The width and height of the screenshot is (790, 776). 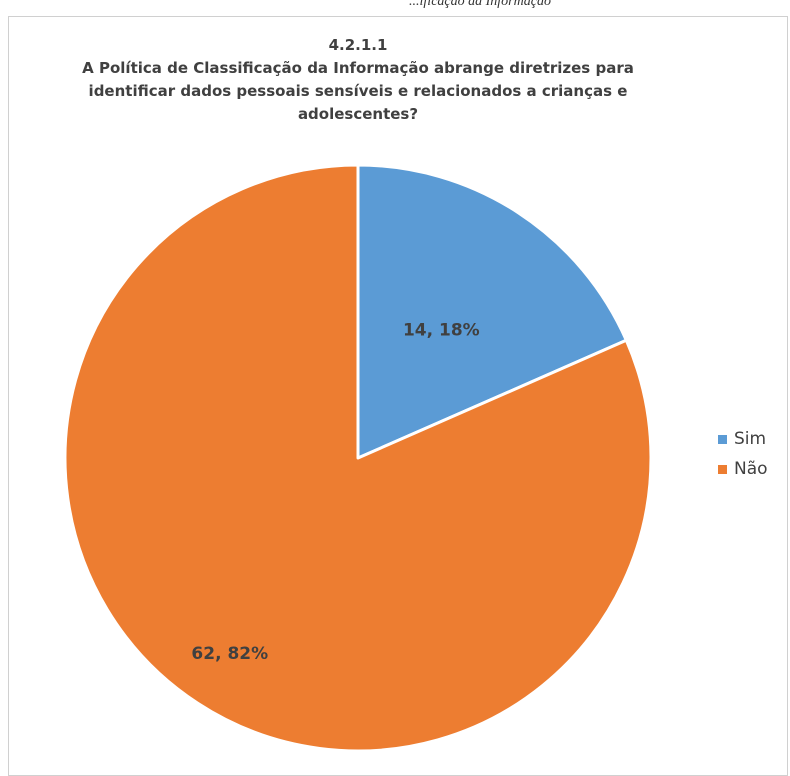 What do you see at coordinates (722, 469) in the screenshot?
I see `legend-swatch-nao` at bounding box center [722, 469].